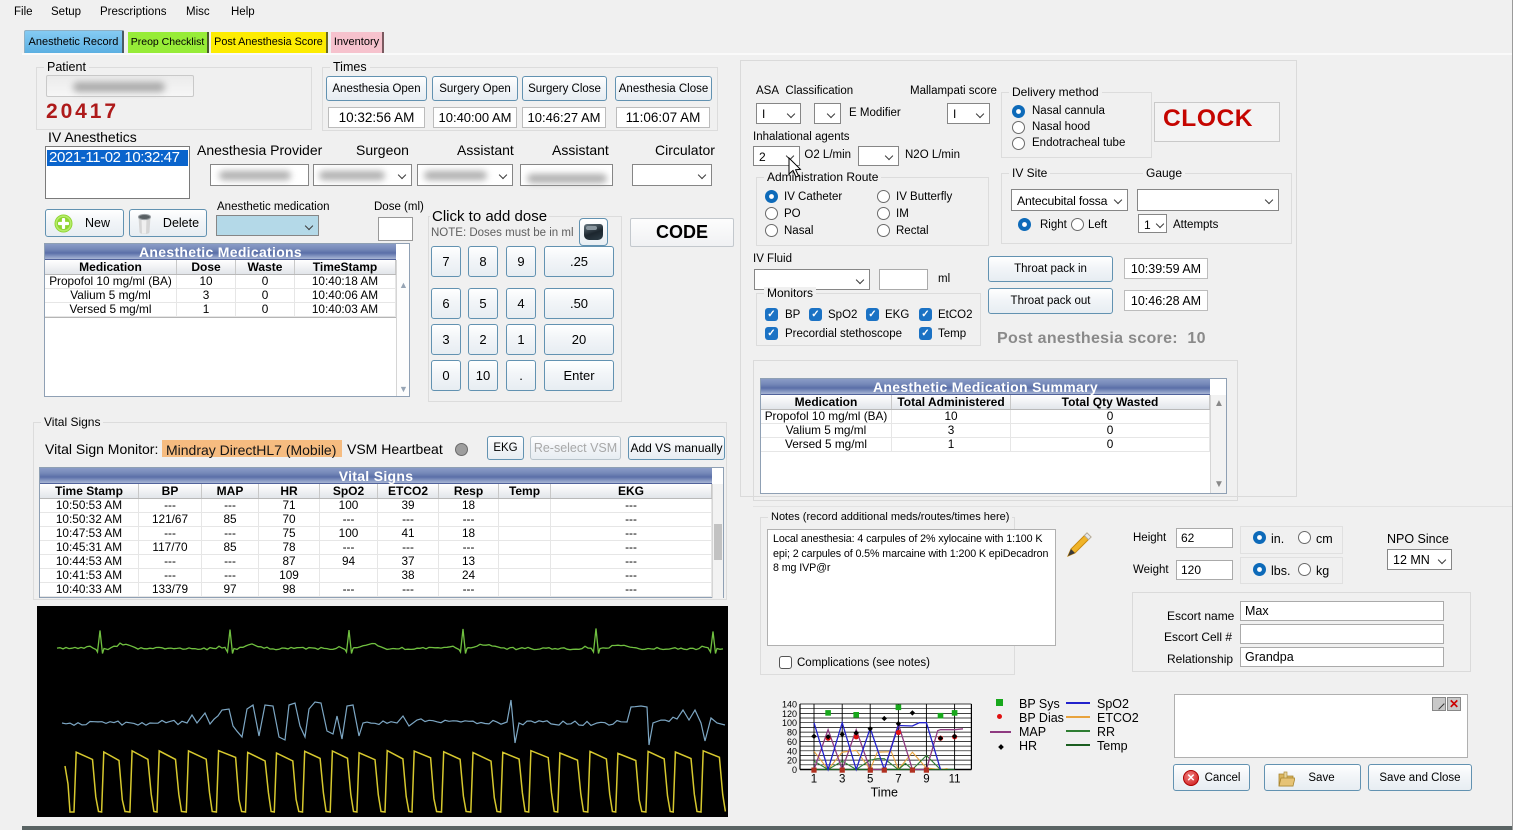  What do you see at coordinates (955, 780) in the screenshot?
I see `svg-text: 11` at bounding box center [955, 780].